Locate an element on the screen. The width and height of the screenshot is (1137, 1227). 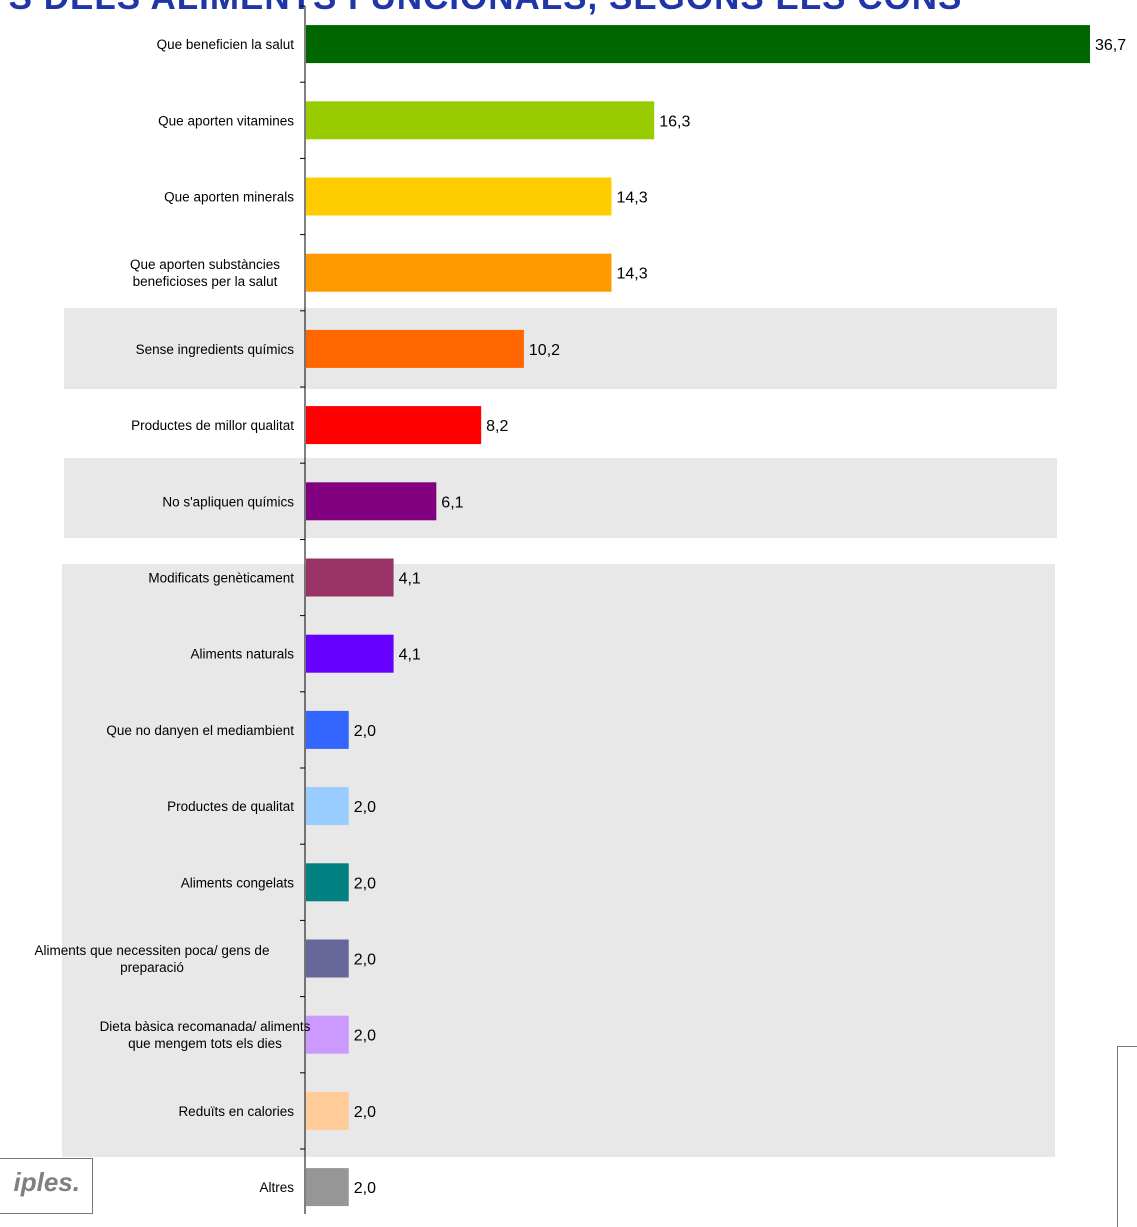
category-label: Modificats genèticament is located at coordinates (221, 578).